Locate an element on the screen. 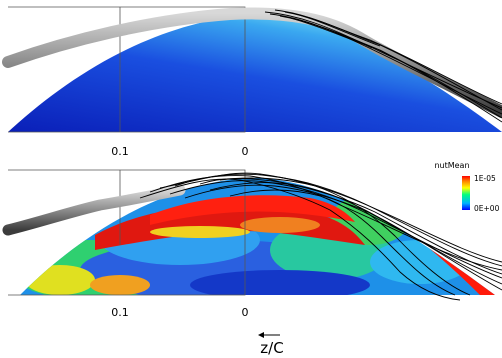 The height and width of the screenshot is (358, 502). colorbar: nutMean 1E-05 0E+00 is located at coordinates (466, 187).